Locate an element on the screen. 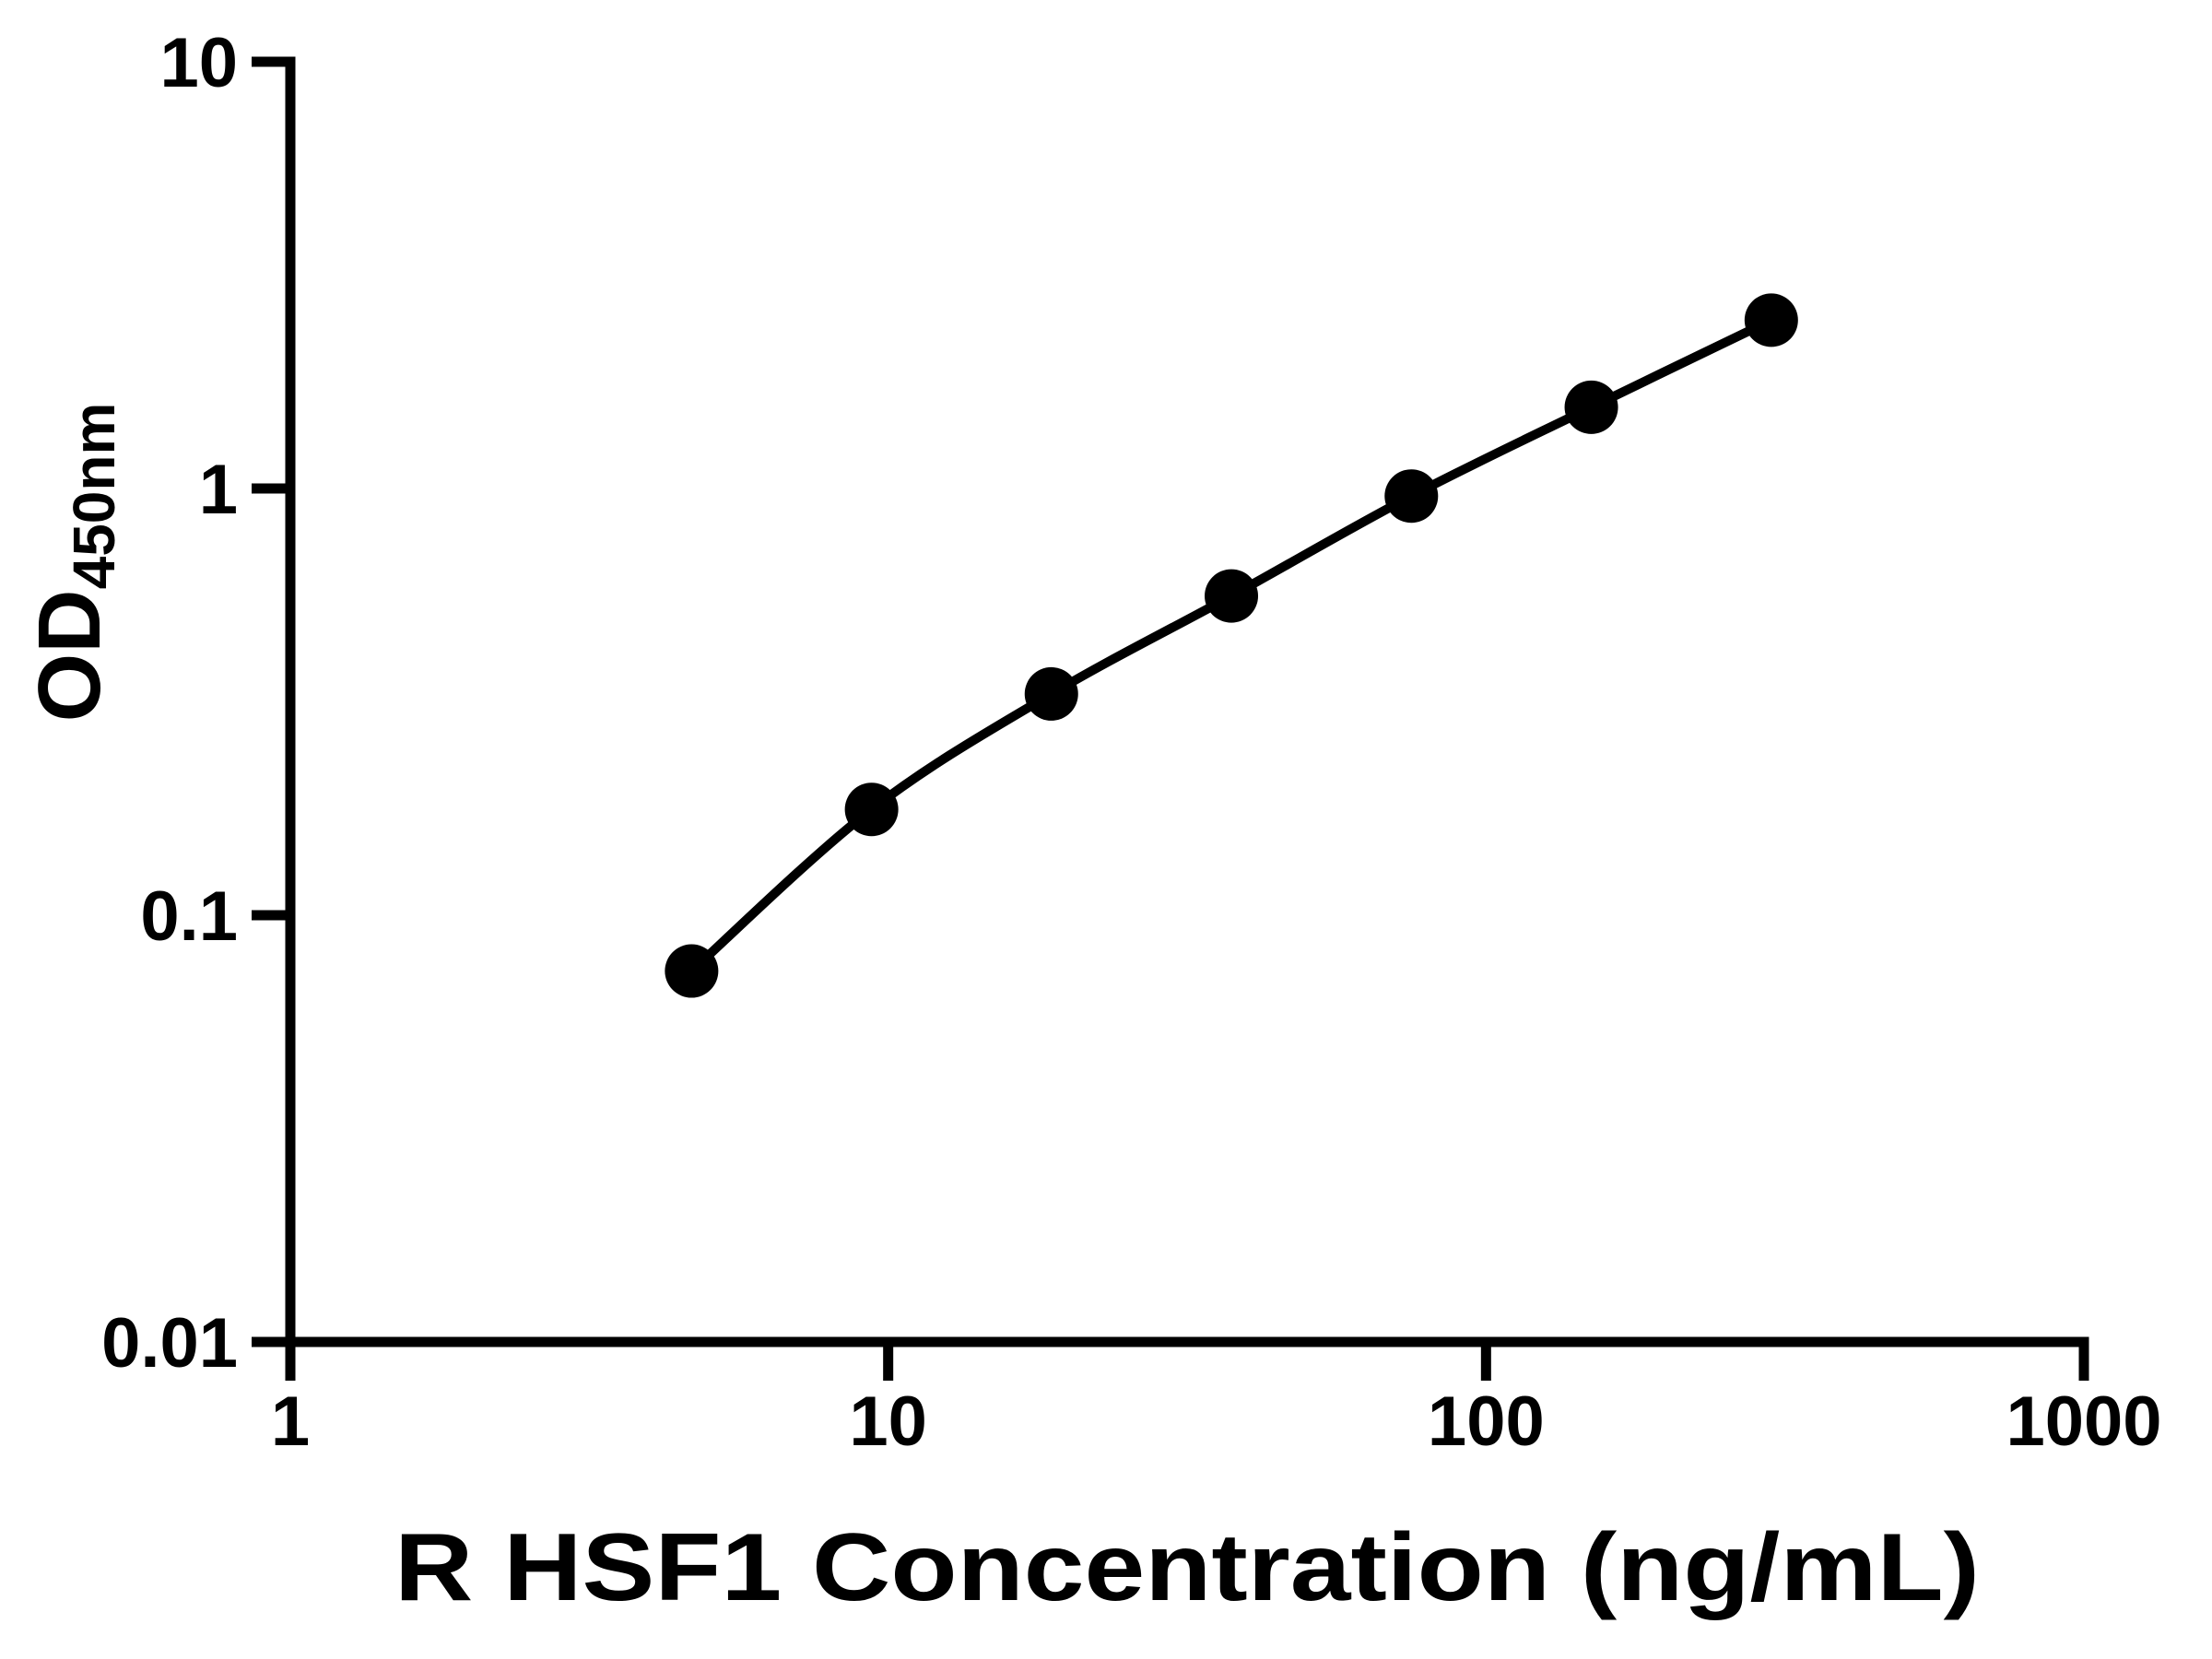 Image resolution: width=2212 pixels, height=1659 pixels. data-point-150ngml is located at coordinates (1591, 407).